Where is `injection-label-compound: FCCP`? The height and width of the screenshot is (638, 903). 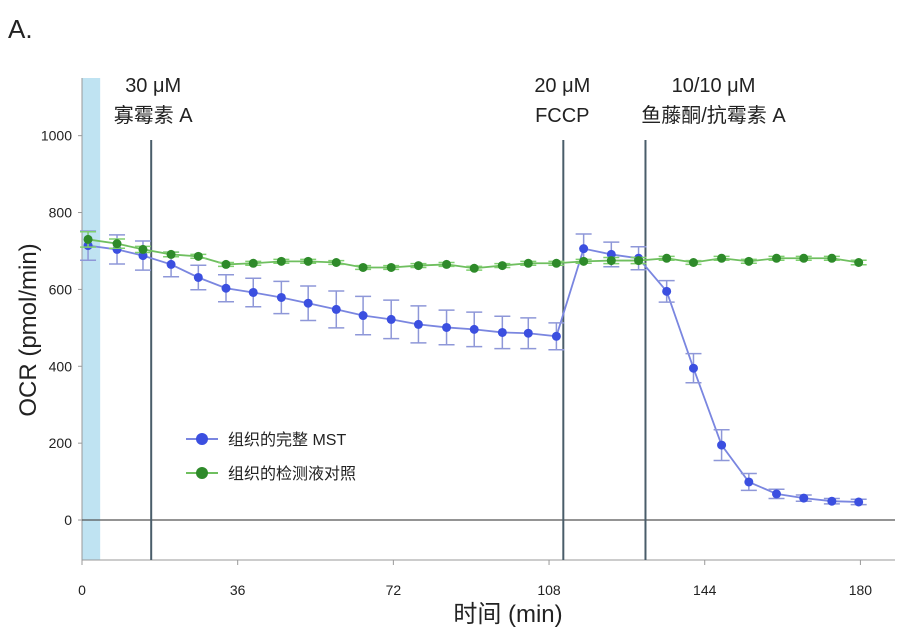 injection-label-compound: FCCP is located at coordinates (562, 116).